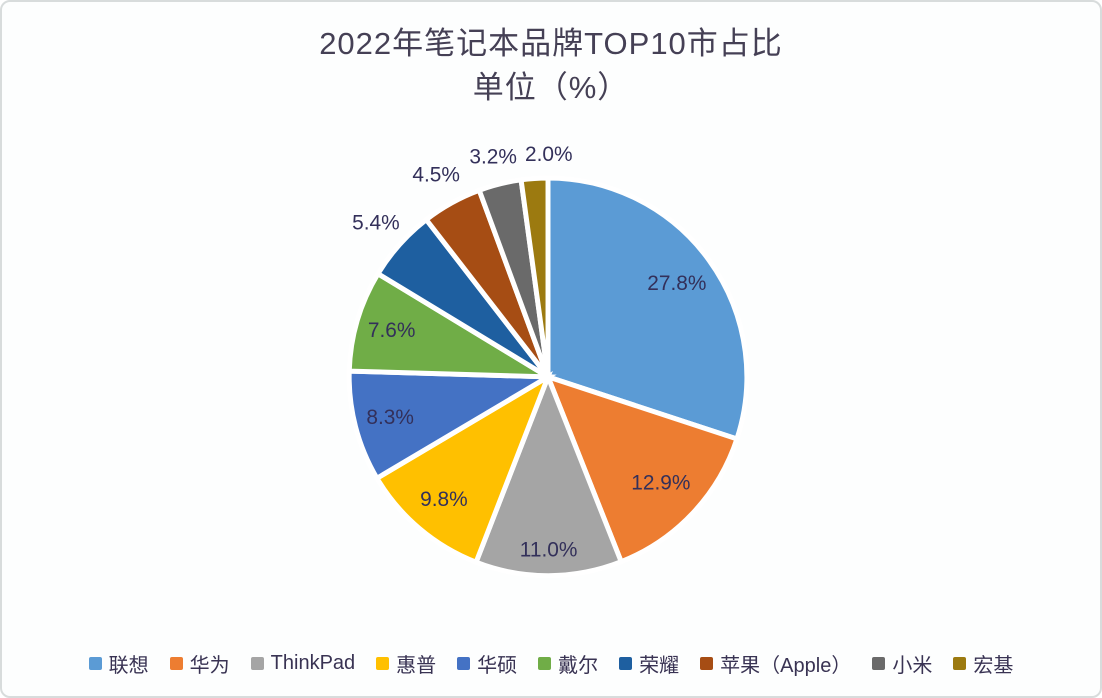  What do you see at coordinates (551, 66) in the screenshot?
I see `chart-title: 2022年笔记本品牌TOP10市占比 单位（%）` at bounding box center [551, 66].